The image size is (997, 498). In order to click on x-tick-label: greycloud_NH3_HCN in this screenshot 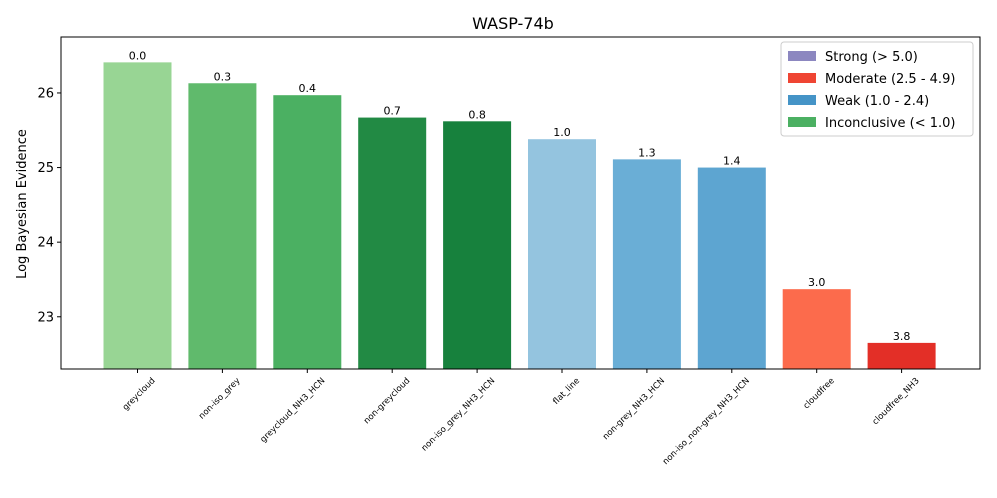, I will do `click(293, 410)`.